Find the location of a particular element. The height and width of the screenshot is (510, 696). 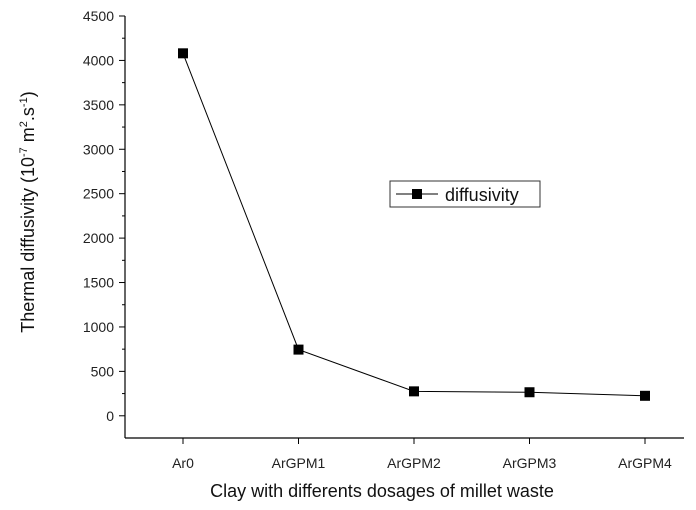

y-tick-label: 1000 is located at coordinates (98, 327).